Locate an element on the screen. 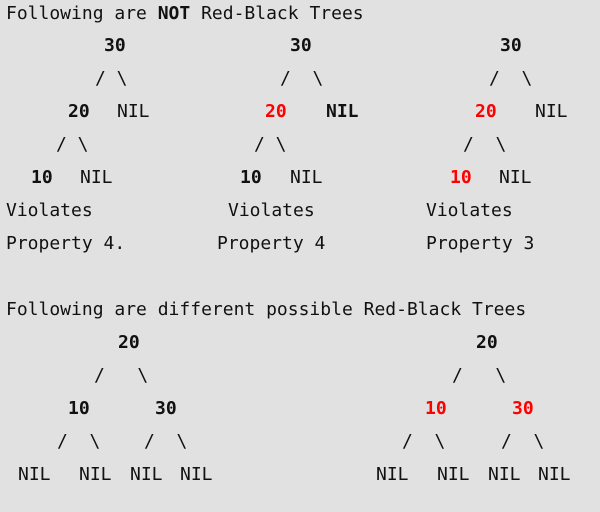 The width and height of the screenshot is (600, 512). not-tree-2-right-nil: NIL is located at coordinates (342, 111).